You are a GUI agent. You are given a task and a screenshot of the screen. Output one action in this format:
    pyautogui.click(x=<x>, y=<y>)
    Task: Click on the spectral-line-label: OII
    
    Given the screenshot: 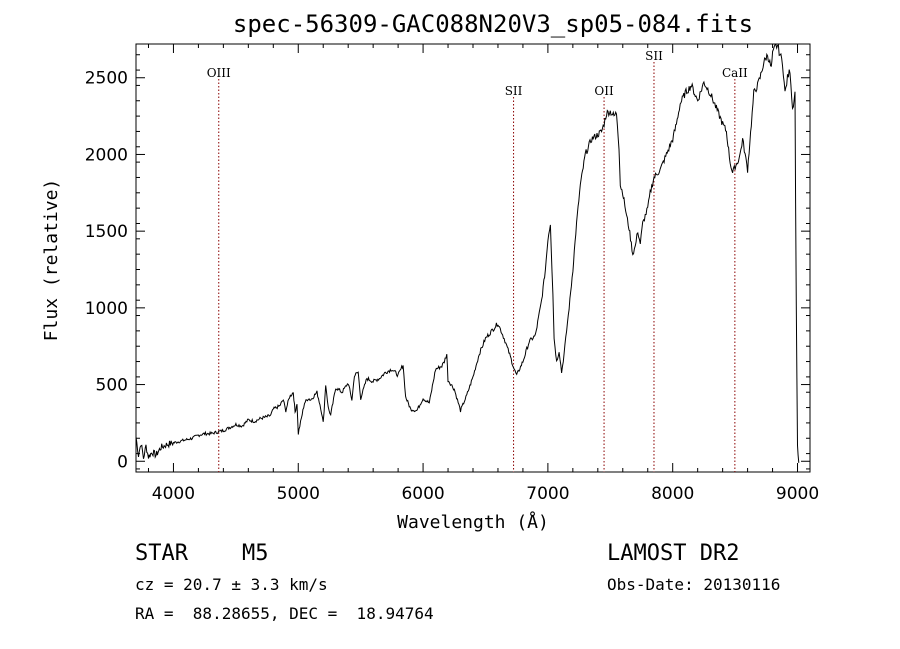 What is the action you would take?
    pyautogui.click(x=604, y=91)
    